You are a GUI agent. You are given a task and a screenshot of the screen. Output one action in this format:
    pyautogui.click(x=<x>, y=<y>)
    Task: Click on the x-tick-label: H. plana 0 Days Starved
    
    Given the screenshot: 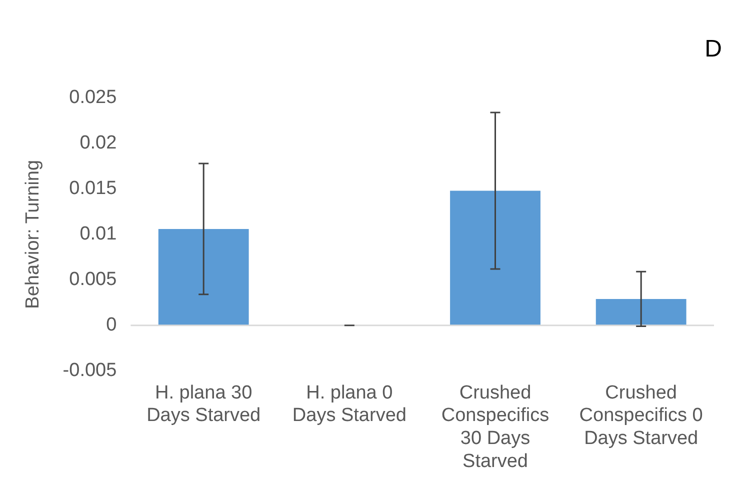 What is the action you would take?
    pyautogui.click(x=349, y=404)
    